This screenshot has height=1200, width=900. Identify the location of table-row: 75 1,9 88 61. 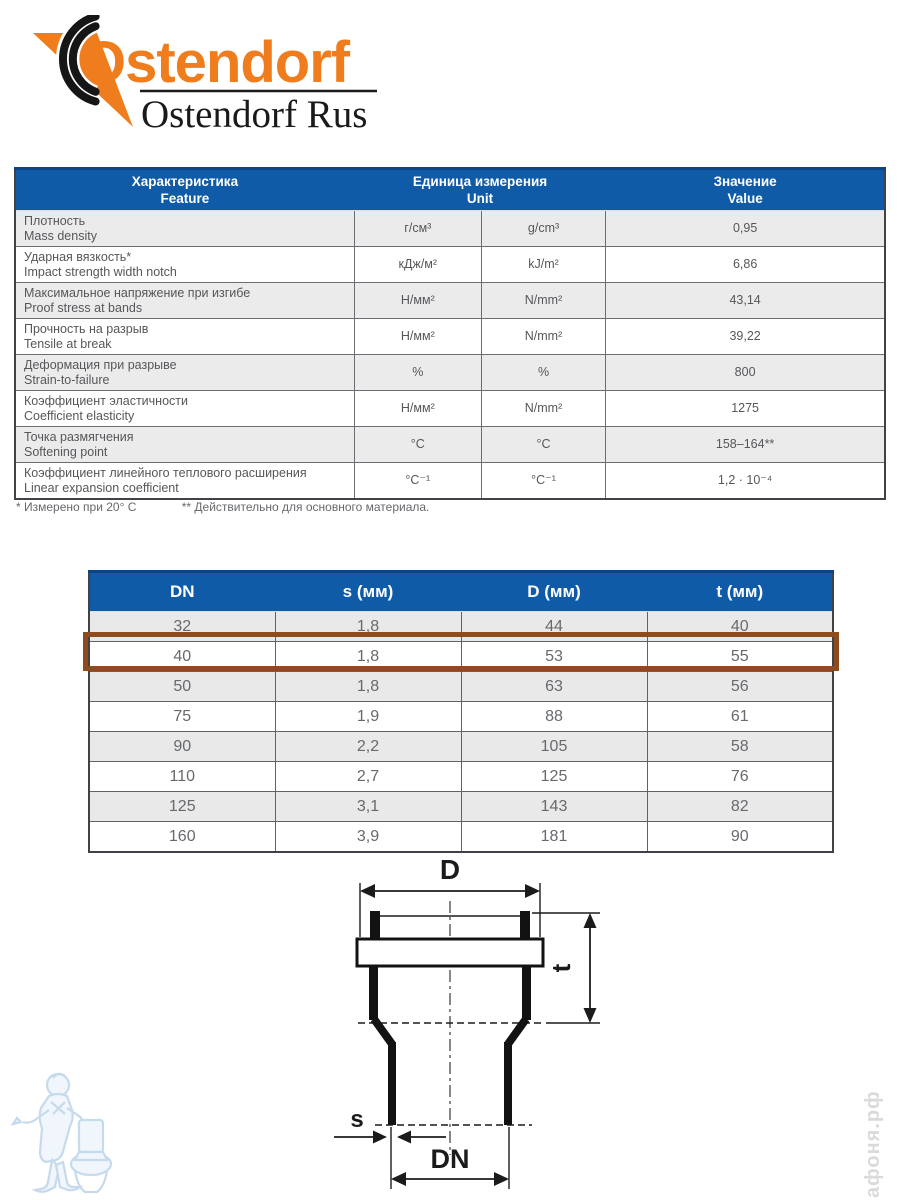
(461, 716).